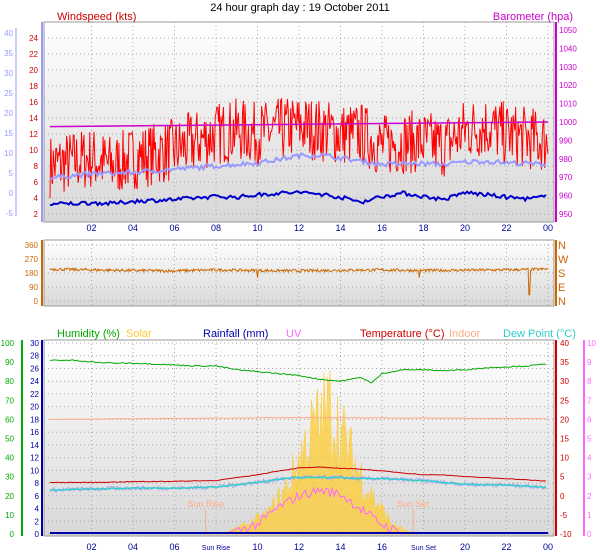 Image resolution: width=600 pixels, height=560 pixels. I want to click on temperature-tick-label: 20, so click(564, 419).